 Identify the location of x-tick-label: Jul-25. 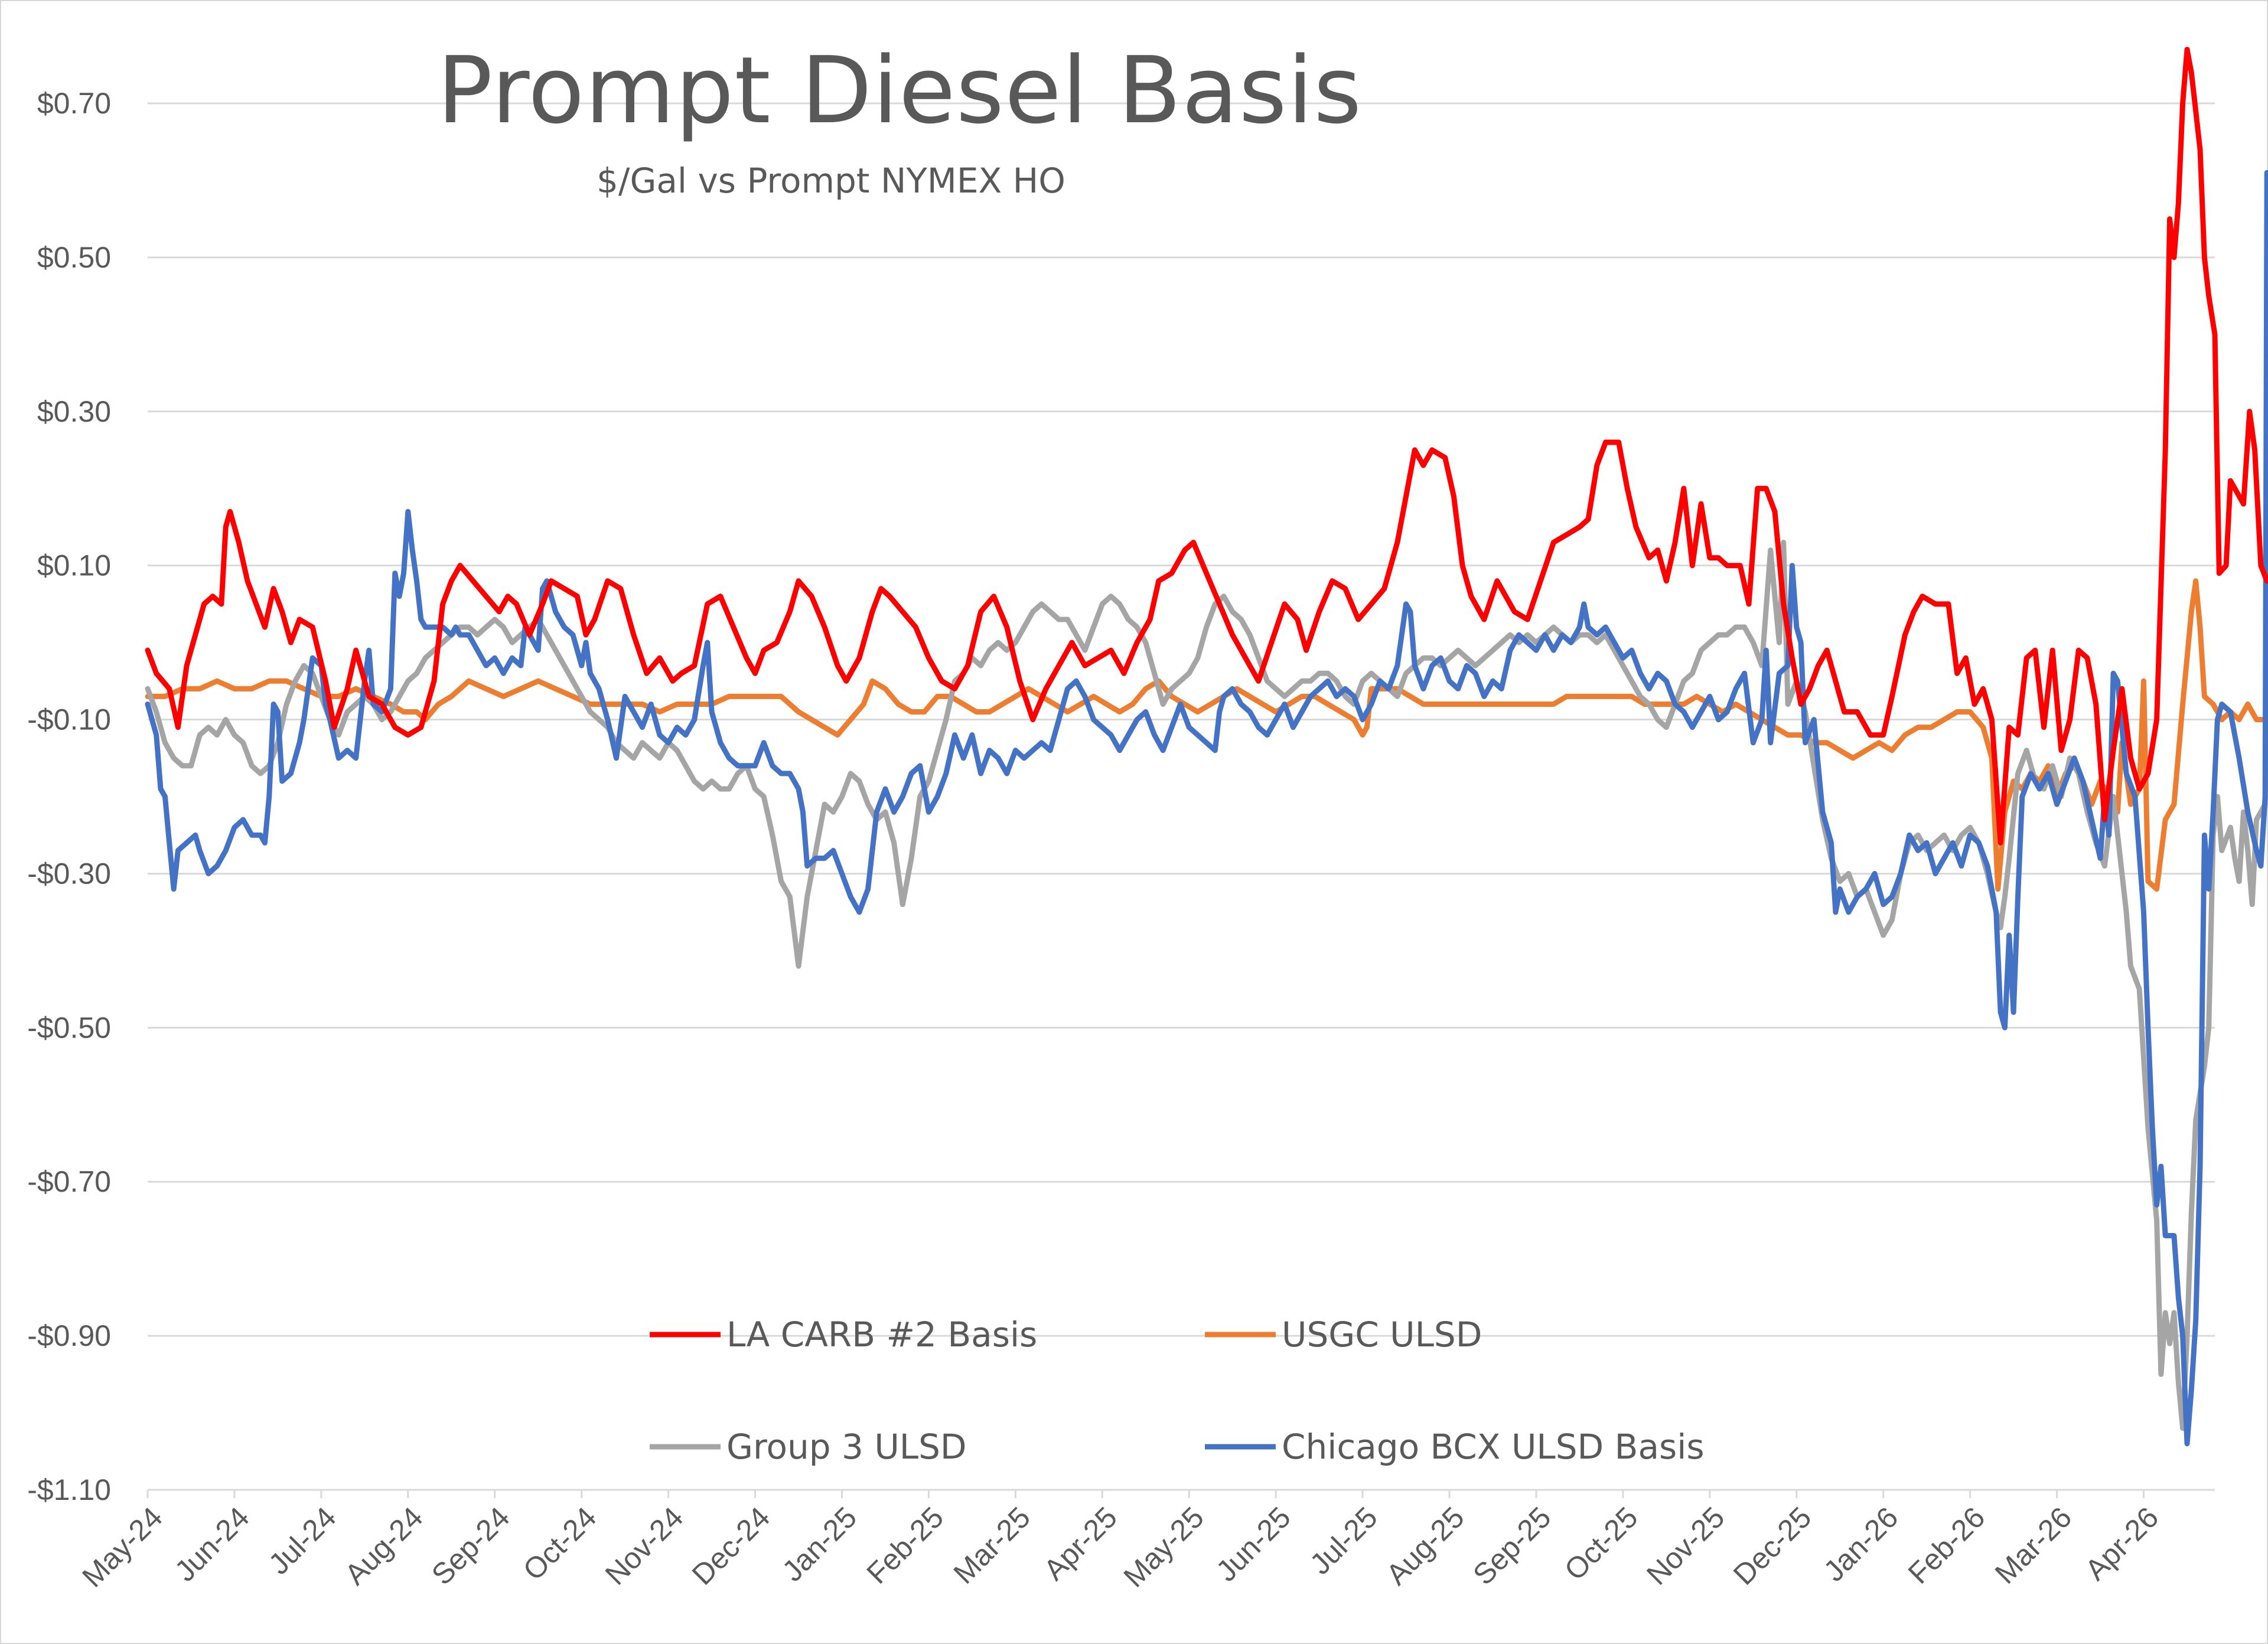
(1344, 1541).